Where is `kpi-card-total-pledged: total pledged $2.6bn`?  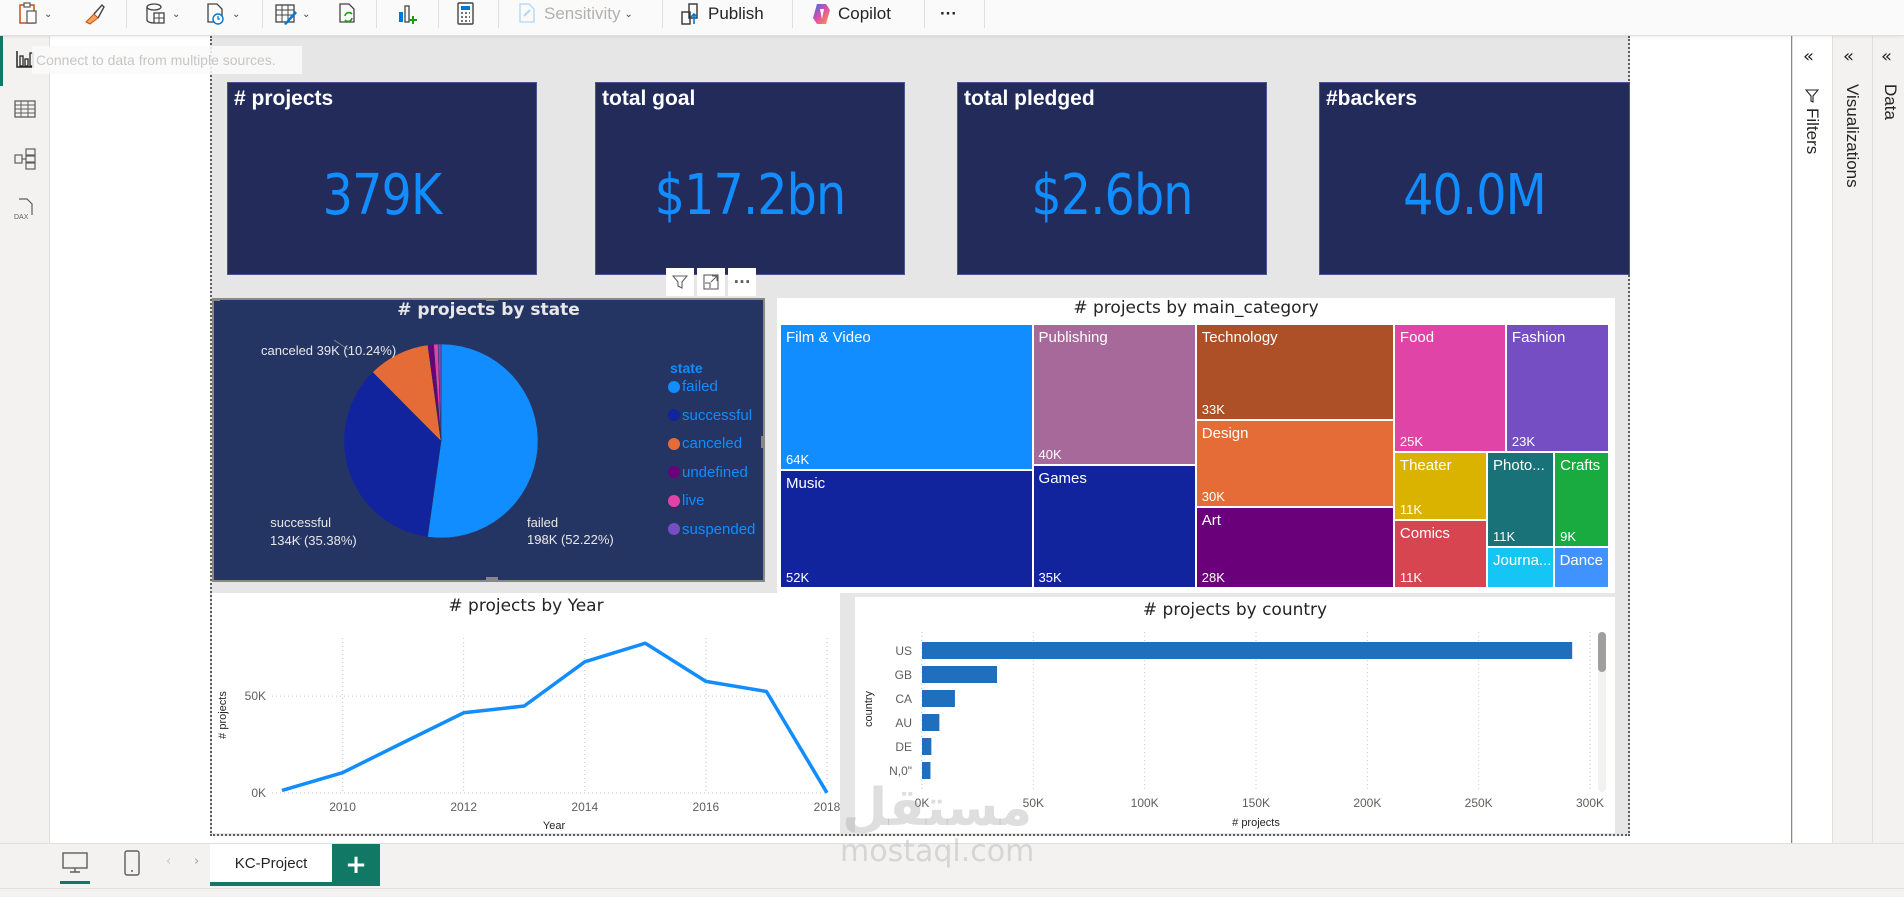 kpi-card-total-pledged: total pledged $2.6bn is located at coordinates (1112, 178).